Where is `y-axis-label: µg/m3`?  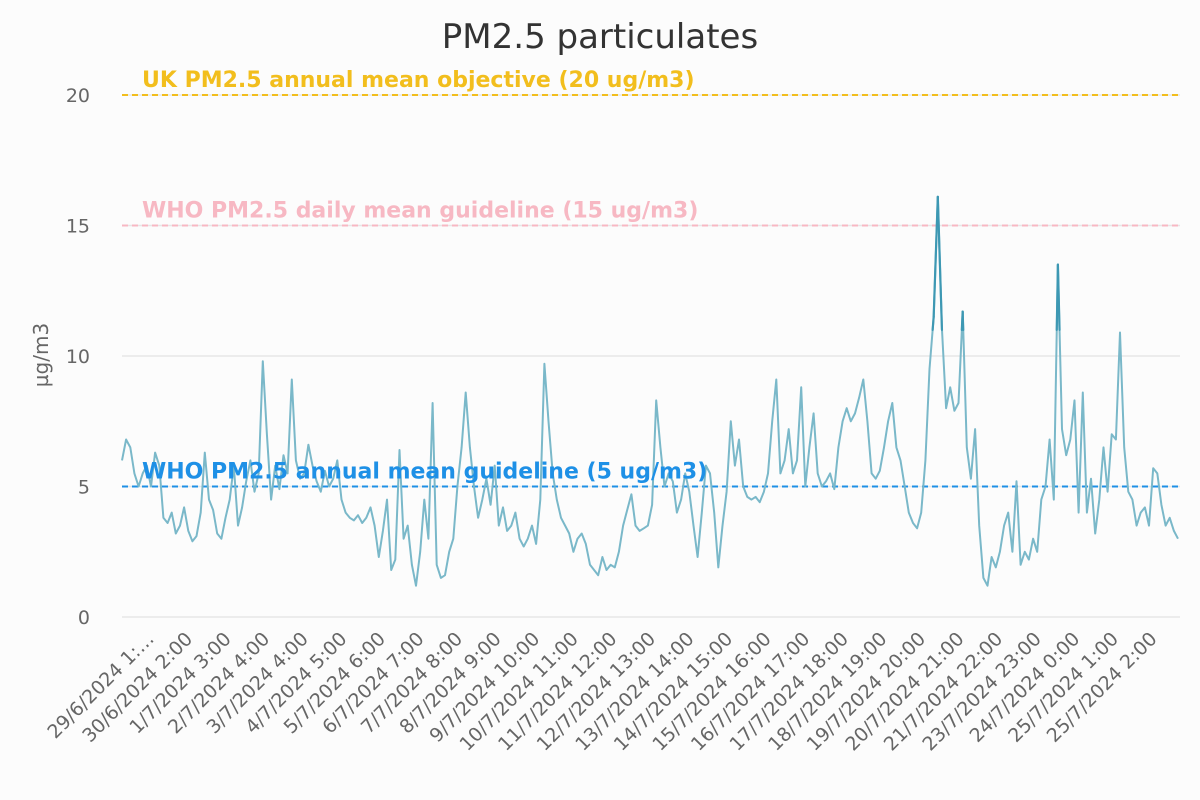
y-axis-label: µg/m3 is located at coordinates (41, 355).